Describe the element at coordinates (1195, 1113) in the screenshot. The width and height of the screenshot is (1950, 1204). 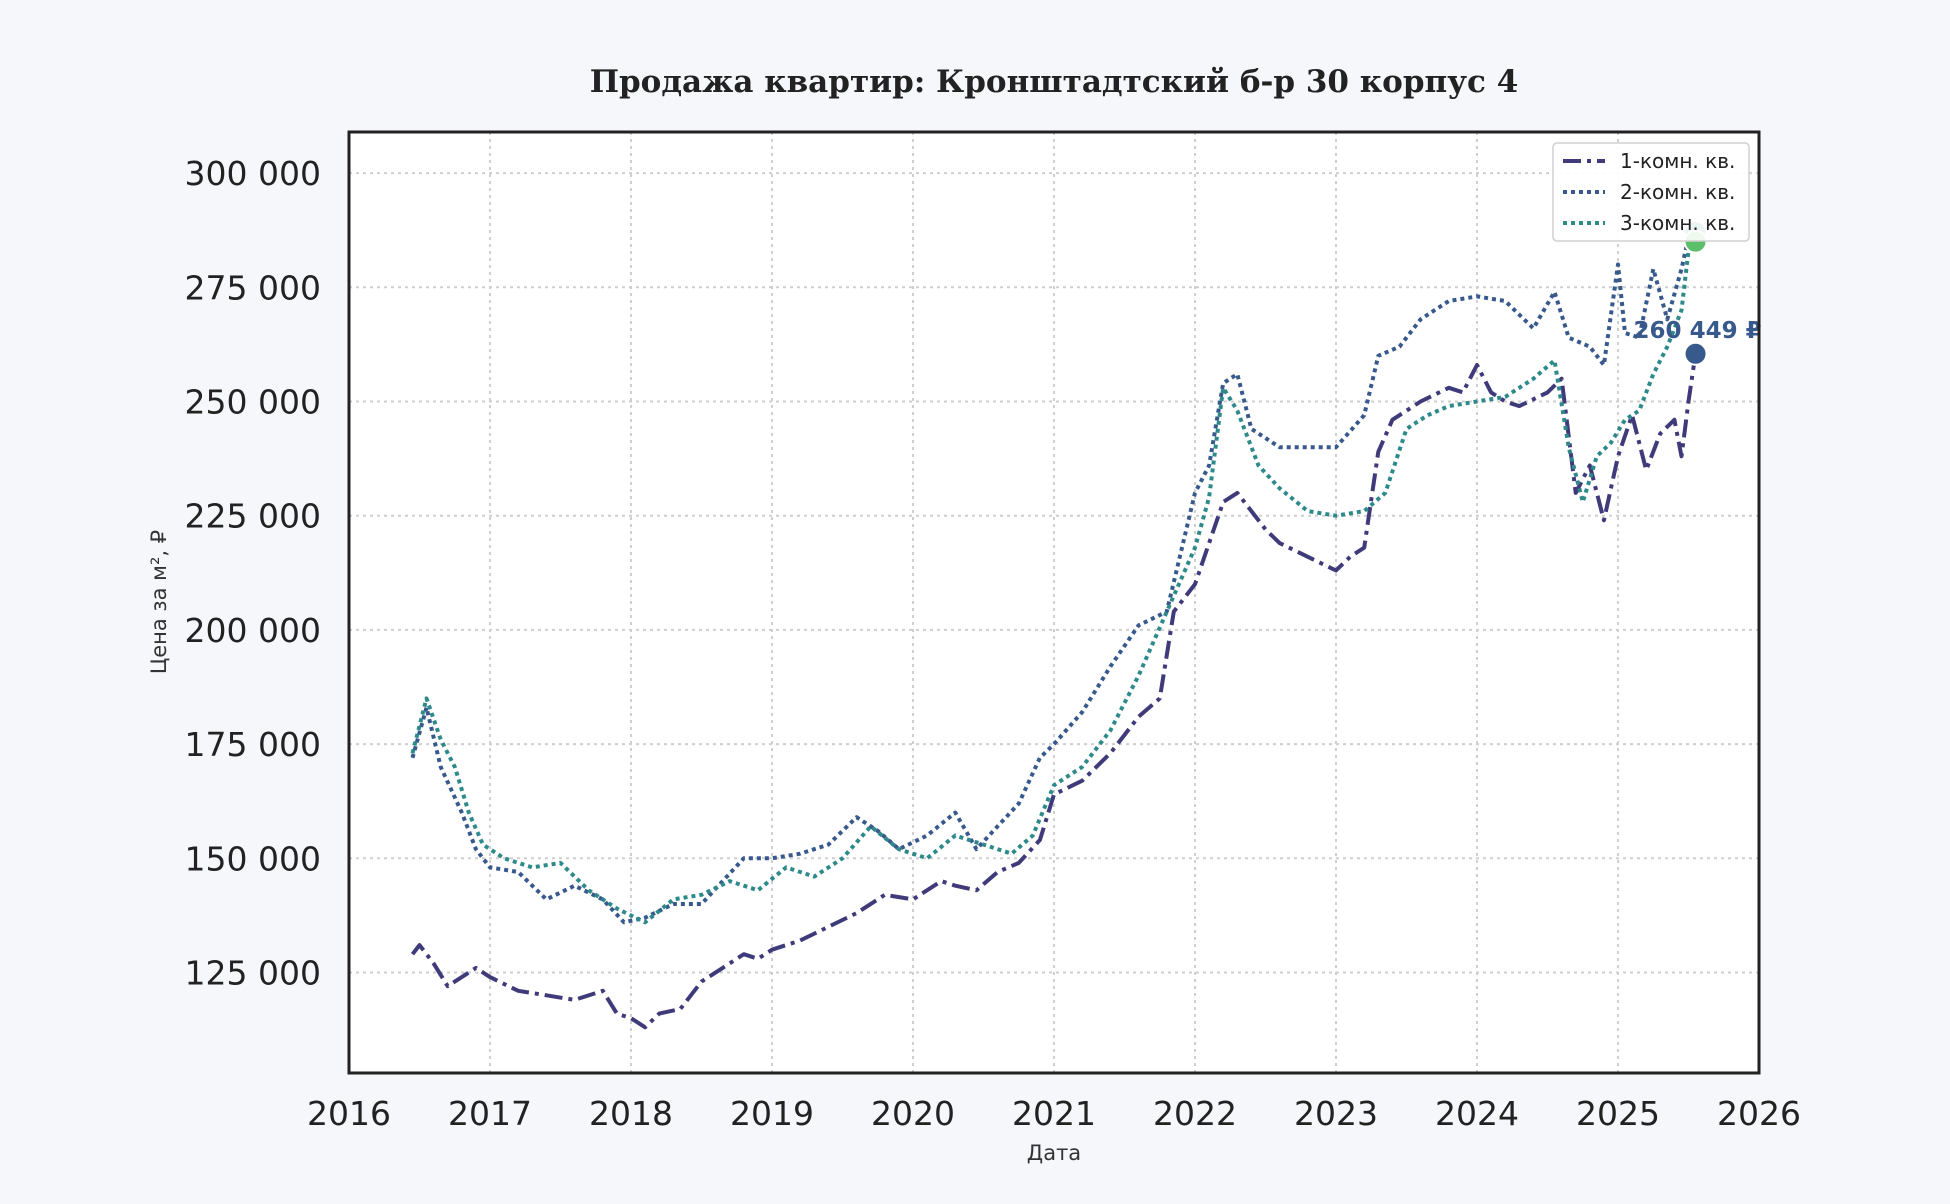
I see `x-tick-label: 2022` at that location.